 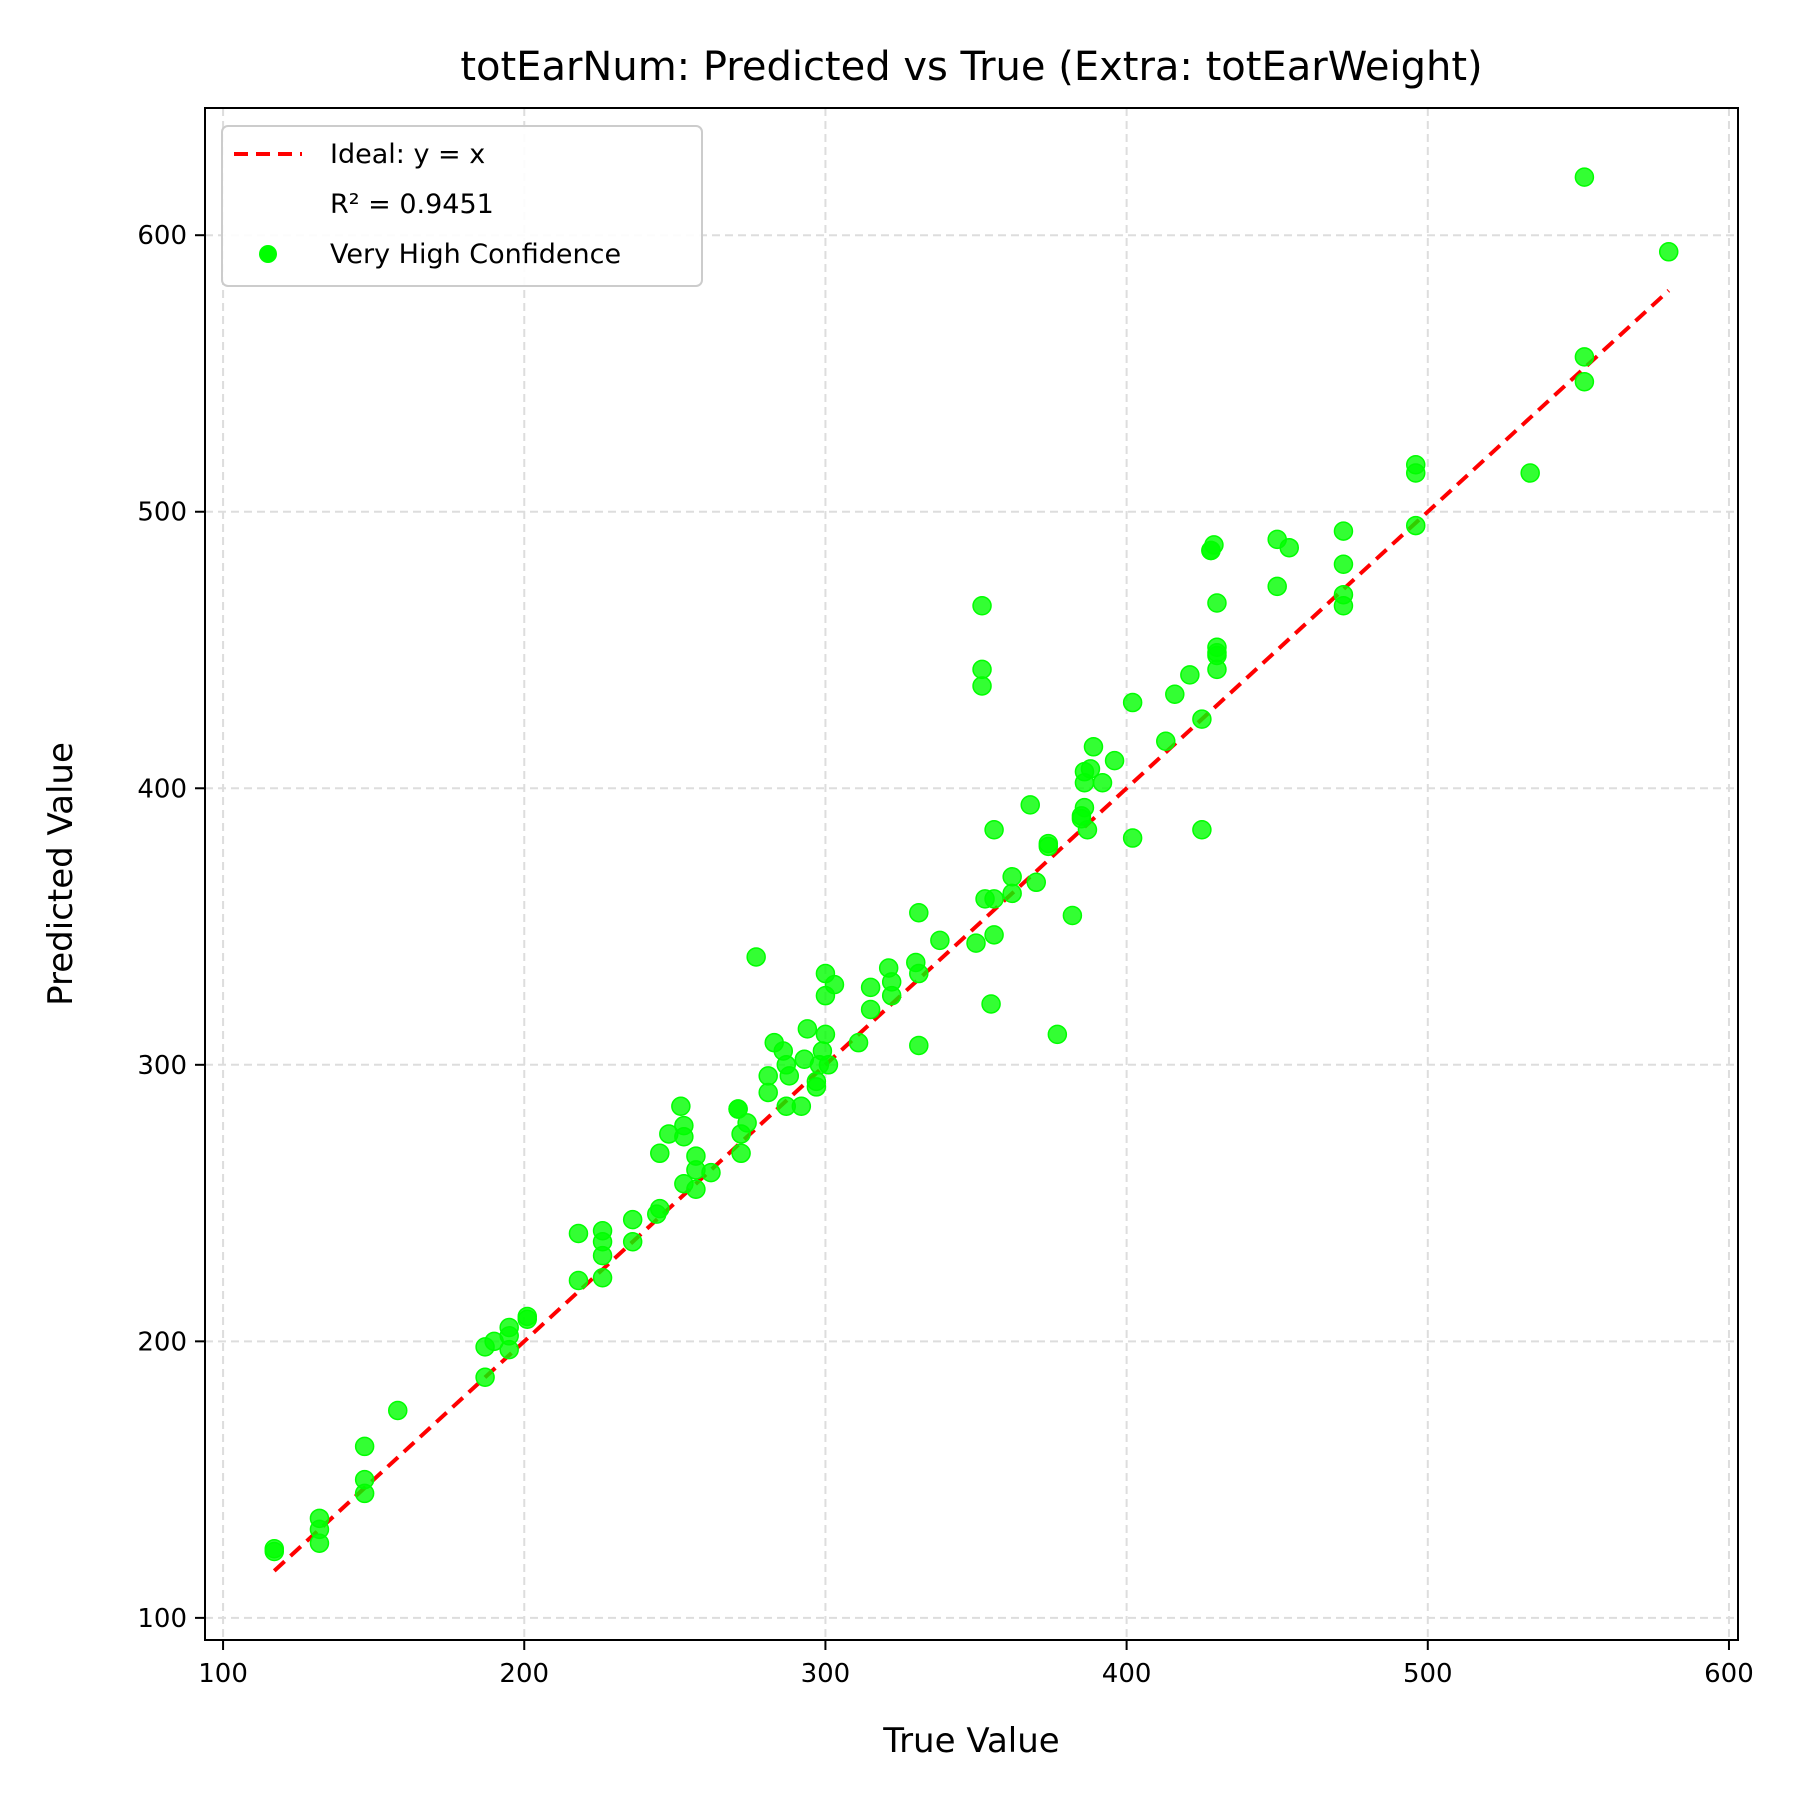 I want to click on x-tick-label: 400, so click(x=1127, y=1674).